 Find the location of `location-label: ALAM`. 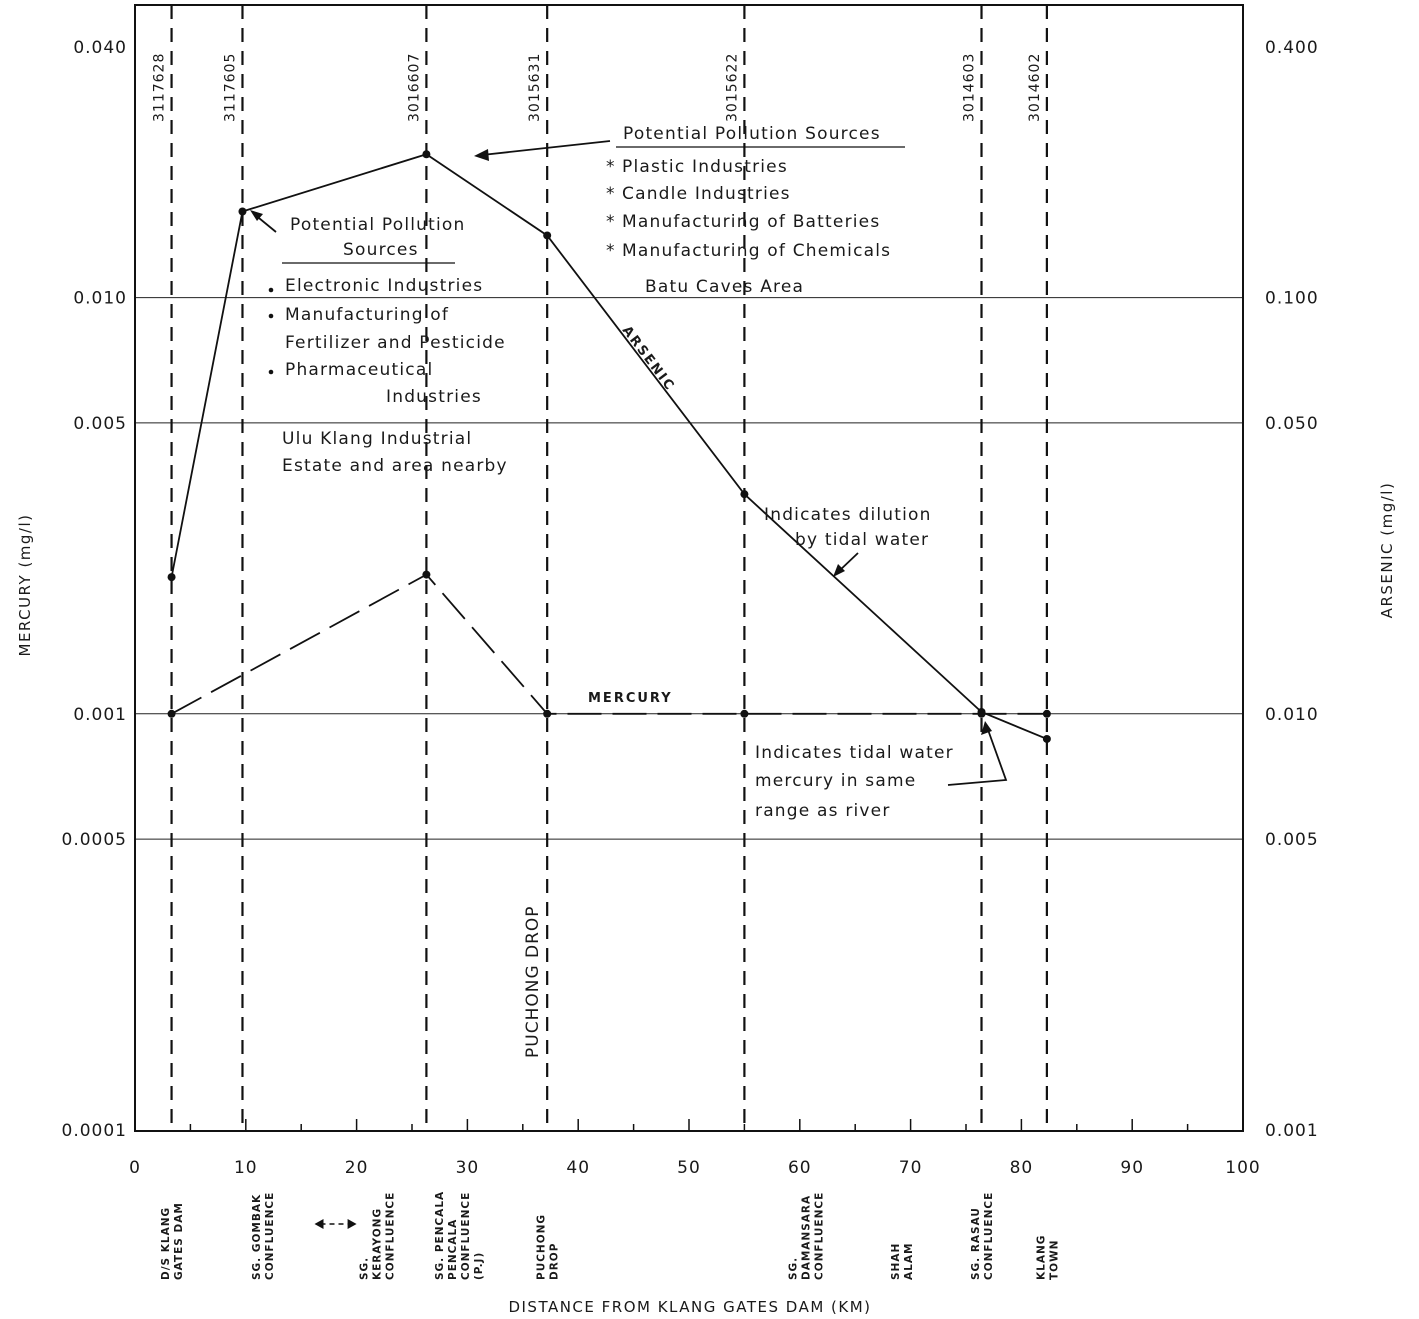

location-label: ALAM is located at coordinates (909, 1261).